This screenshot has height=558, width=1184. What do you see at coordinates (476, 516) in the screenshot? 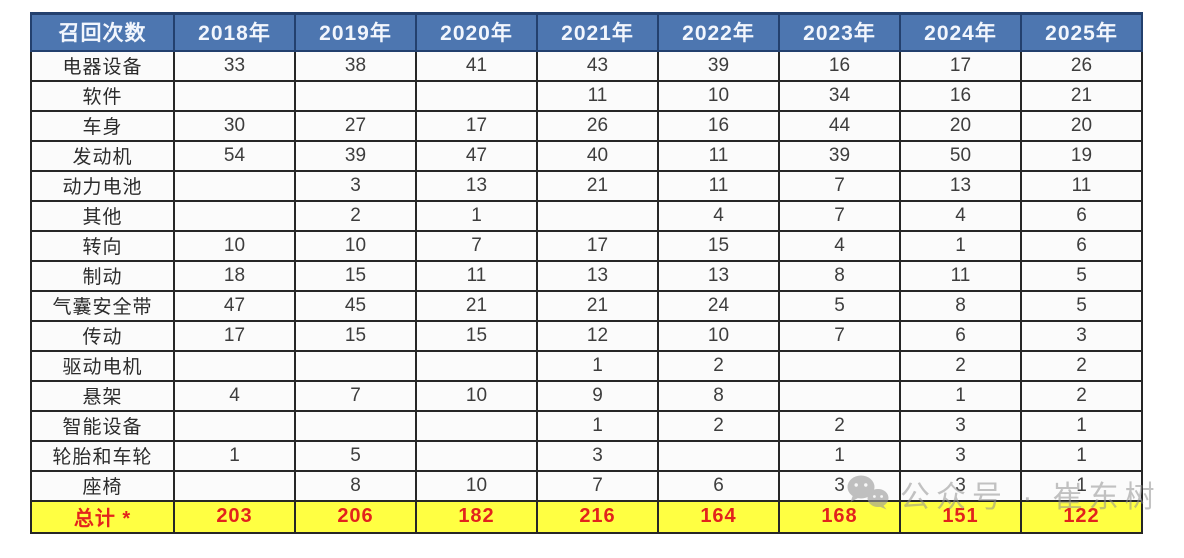
I see `total-value-cell: 182` at bounding box center [476, 516].